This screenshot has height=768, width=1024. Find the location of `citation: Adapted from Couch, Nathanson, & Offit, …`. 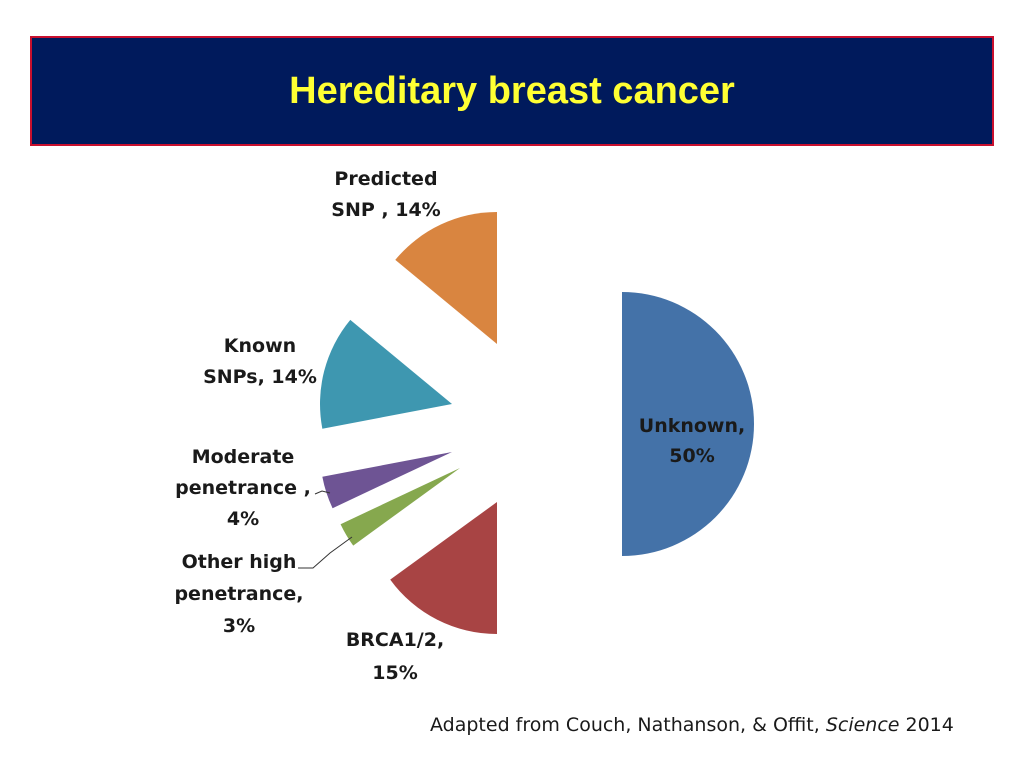

citation: Adapted from Couch, Nathanson, & Offit, … is located at coordinates (692, 725).